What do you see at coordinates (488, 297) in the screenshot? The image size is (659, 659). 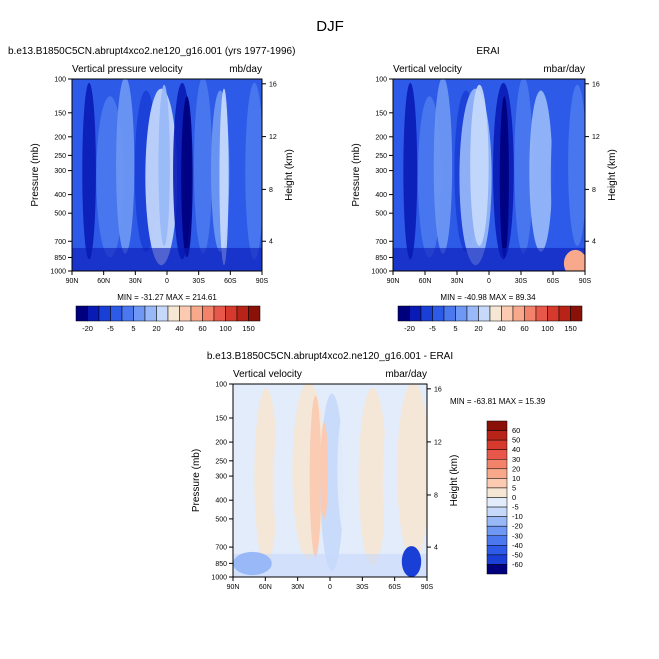 I see `panel-erai-stats: MIN = -40.98 MAX = 89.34` at bounding box center [488, 297].